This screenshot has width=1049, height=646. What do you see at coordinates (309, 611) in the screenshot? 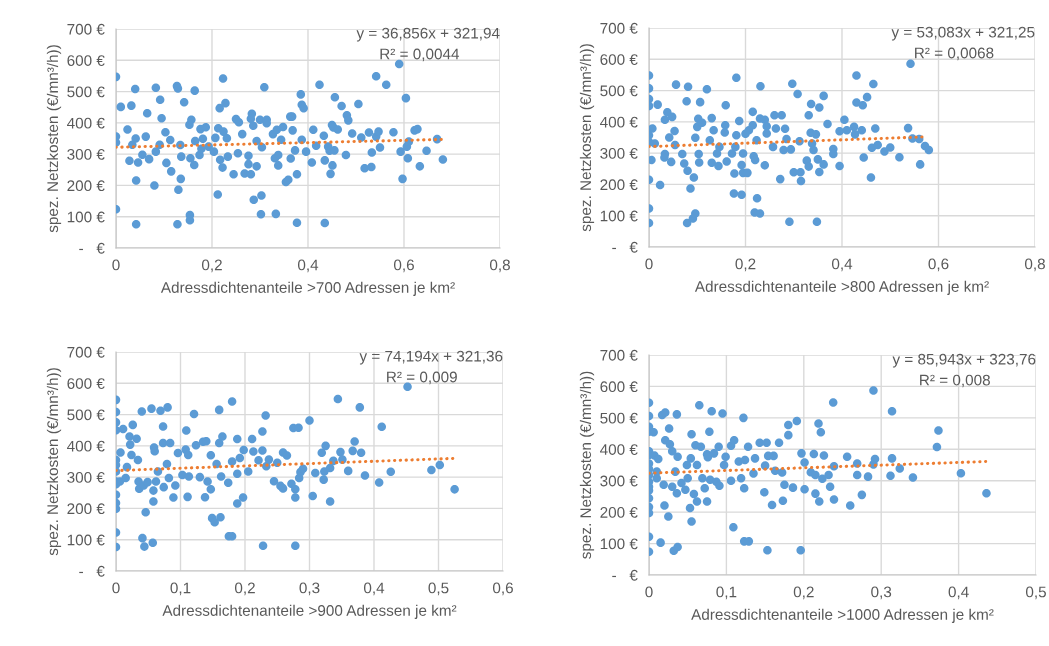
I see `x-axis-title: Adressdichtenanteile >900 Adressen je km²` at bounding box center [309, 611].